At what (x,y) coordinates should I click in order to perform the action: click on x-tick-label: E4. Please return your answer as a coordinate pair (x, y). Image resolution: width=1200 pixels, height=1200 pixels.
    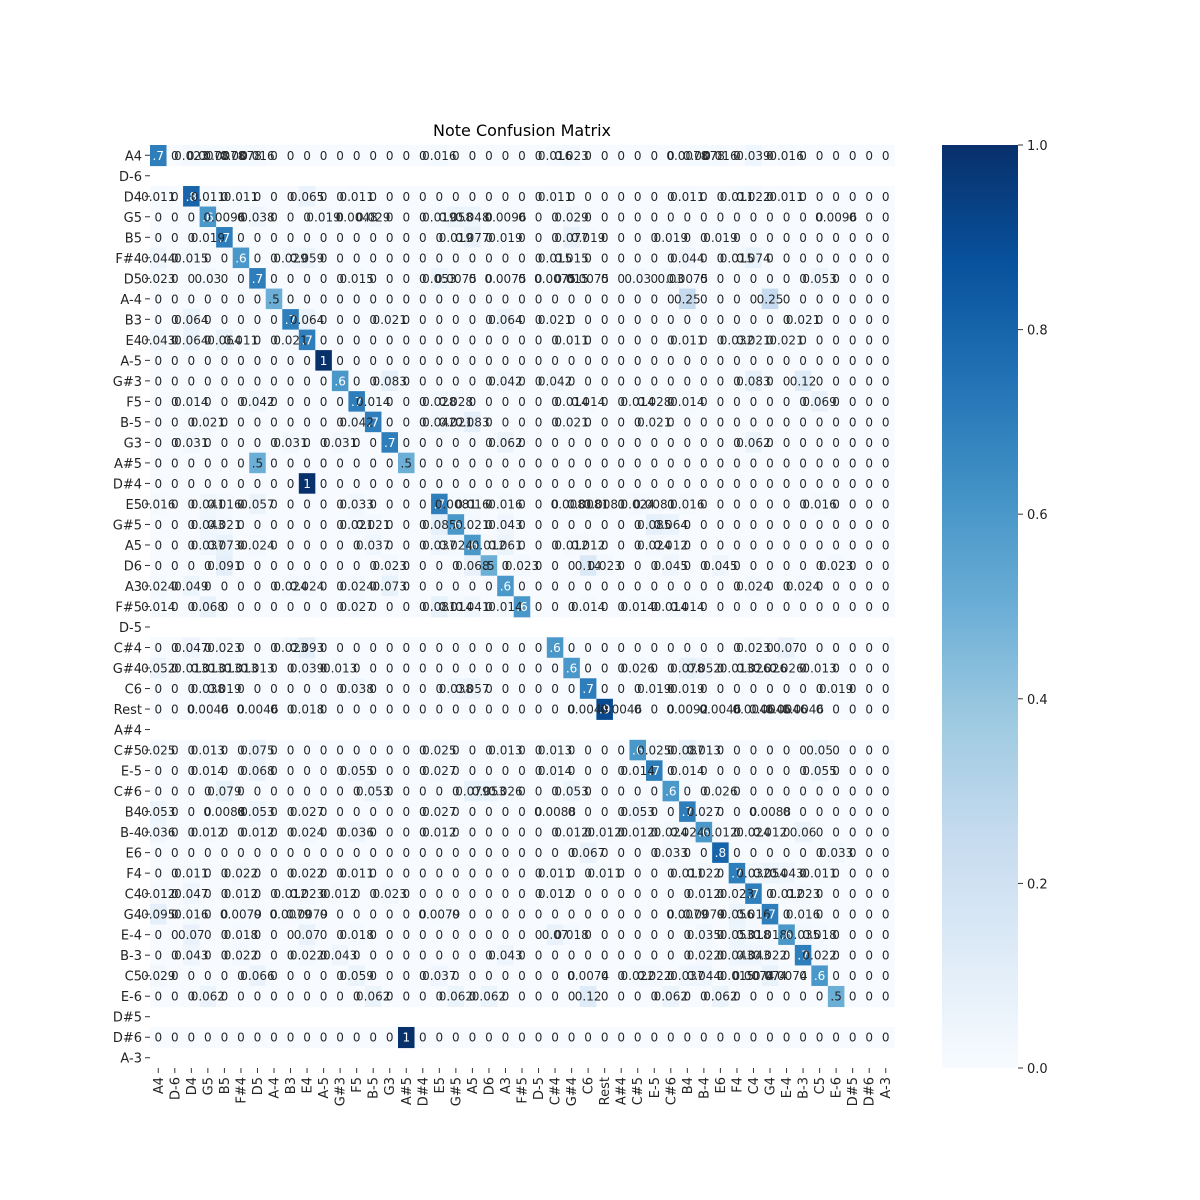
    Looking at the image, I should click on (308, 1085).